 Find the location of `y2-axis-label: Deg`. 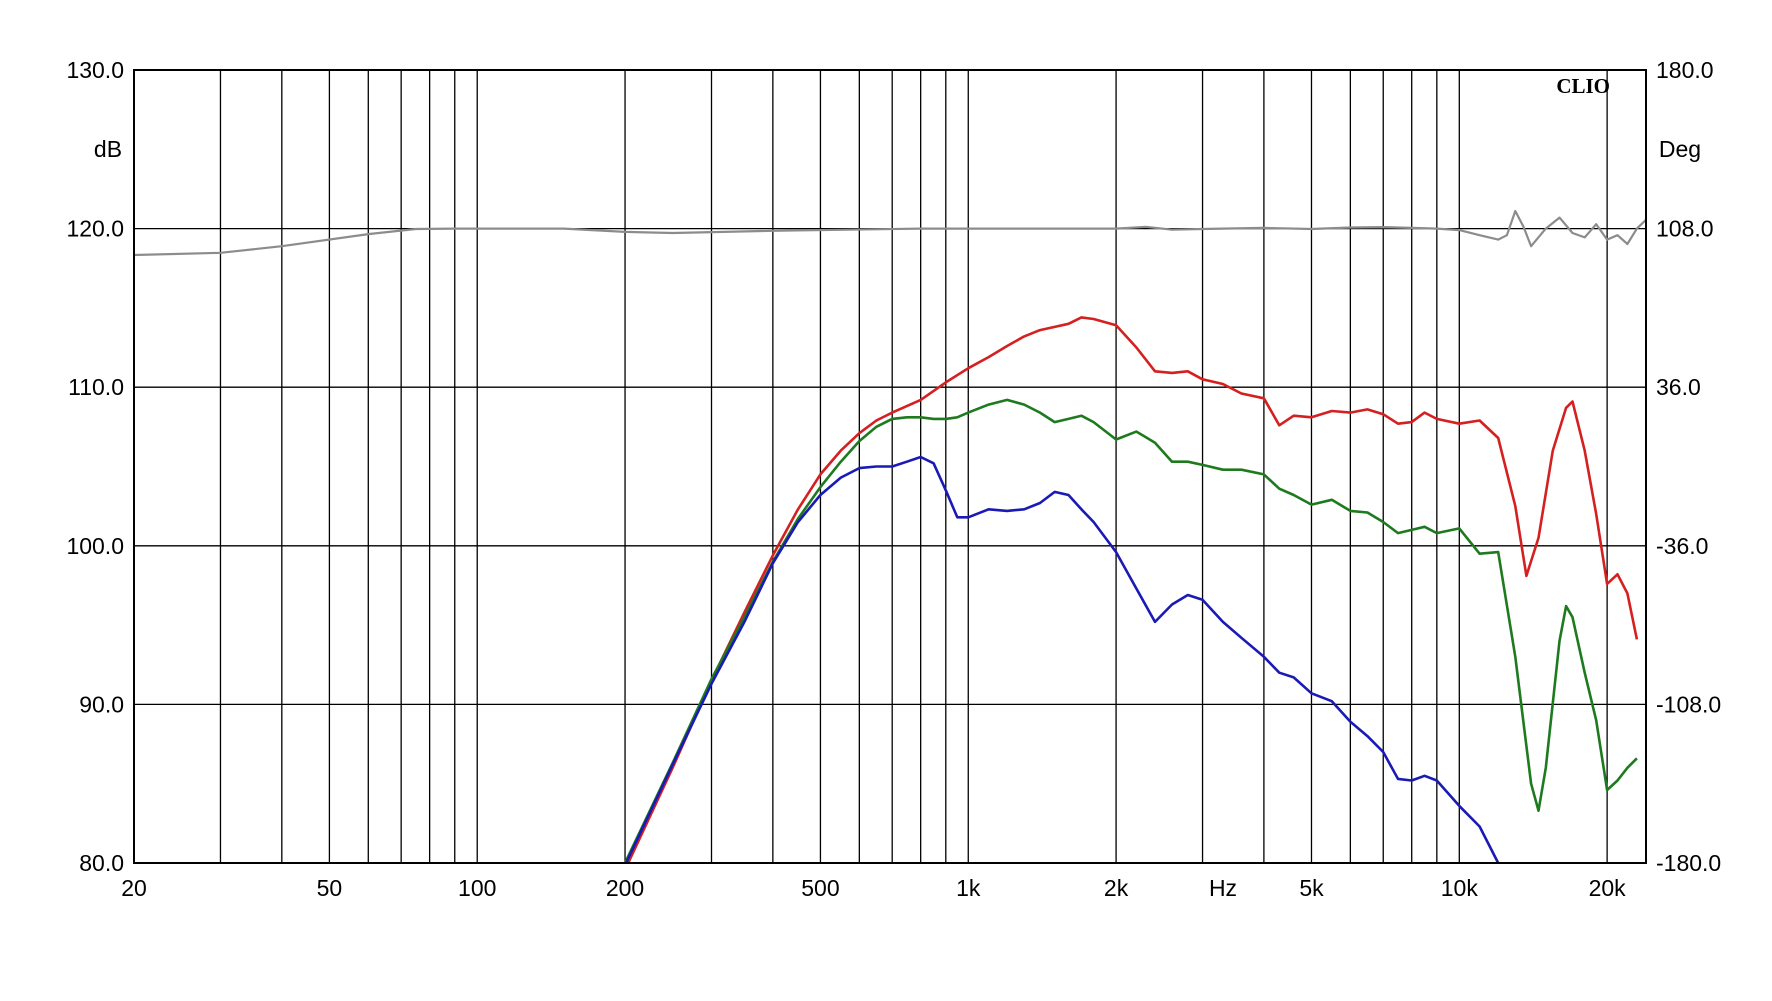

y2-axis-label: Deg is located at coordinates (1680, 149).